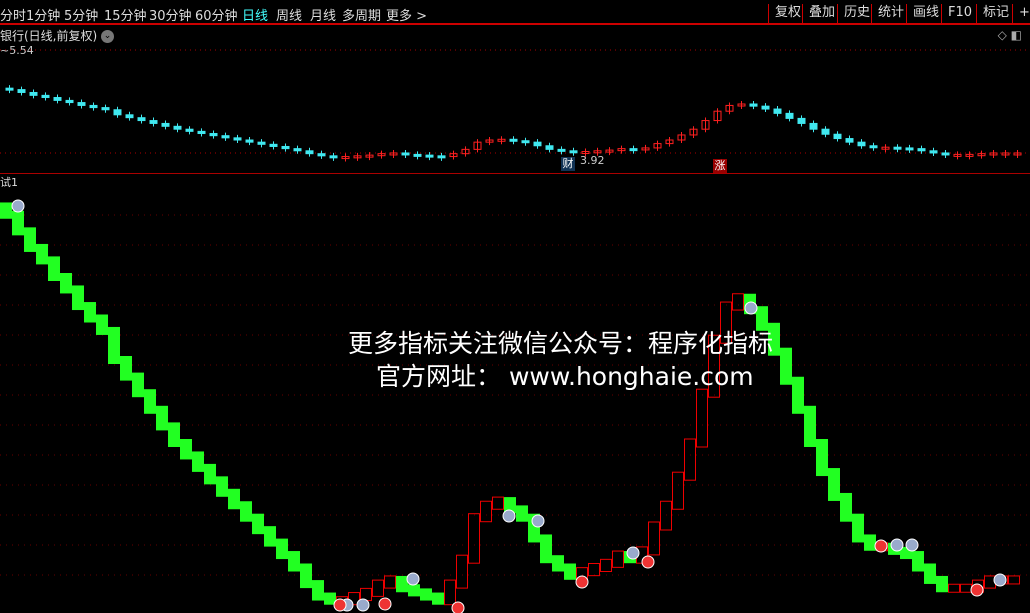 Image resolution: width=1030 pixels, height=613 pixels. What do you see at coordinates (170, 16) in the screenshot?
I see `tab-4: 30分钟` at bounding box center [170, 16].